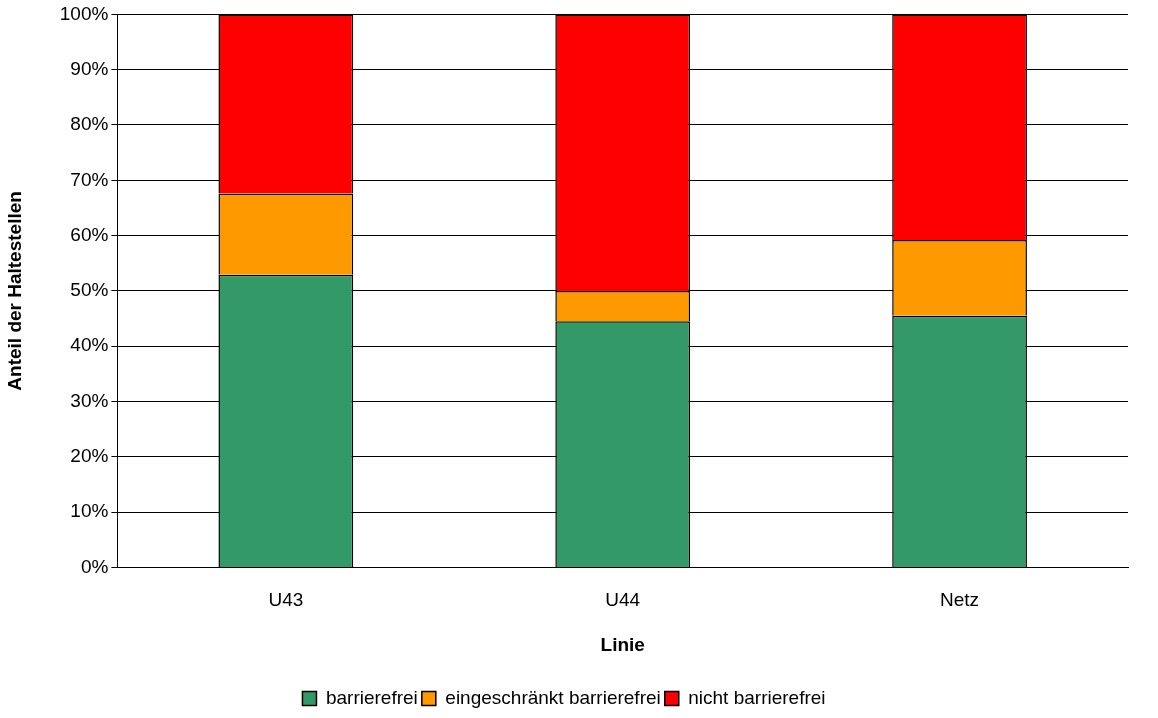  Describe the element at coordinates (553, 697) in the screenshot. I see `legend-label: eingeschränkt barrierefrei` at that location.